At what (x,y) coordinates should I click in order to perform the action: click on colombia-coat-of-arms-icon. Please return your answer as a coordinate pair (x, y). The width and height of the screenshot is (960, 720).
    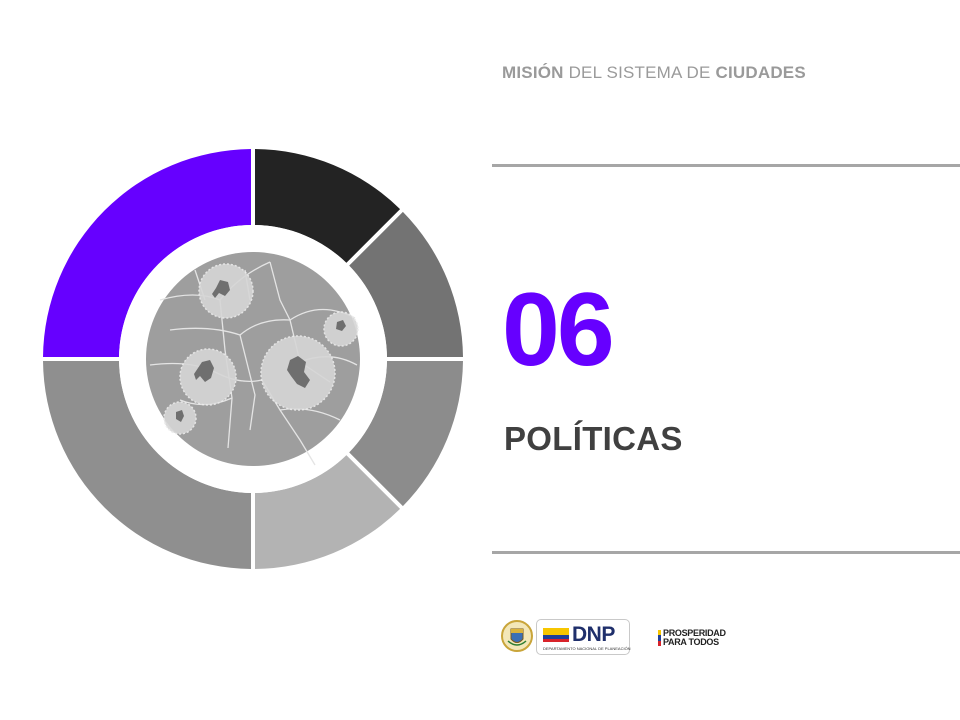
    Looking at the image, I should click on (517, 636).